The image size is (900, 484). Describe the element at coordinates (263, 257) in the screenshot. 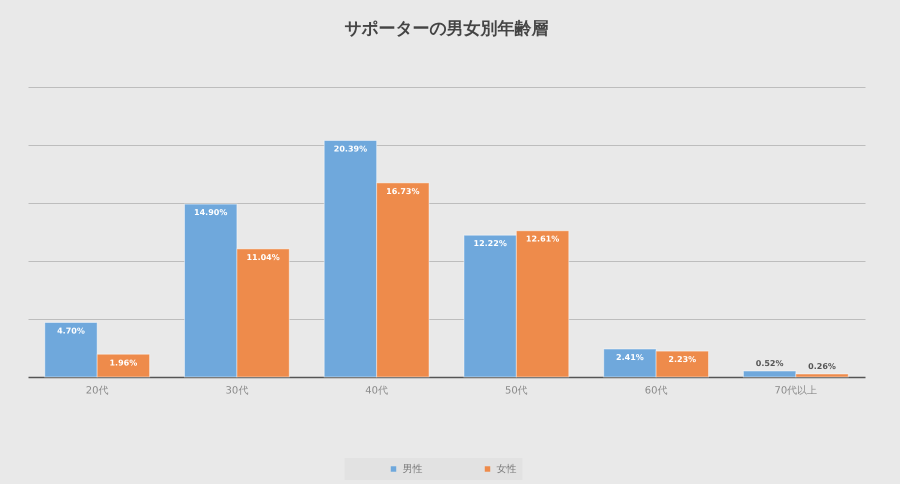

I see `data-label: 11.04%` at that location.